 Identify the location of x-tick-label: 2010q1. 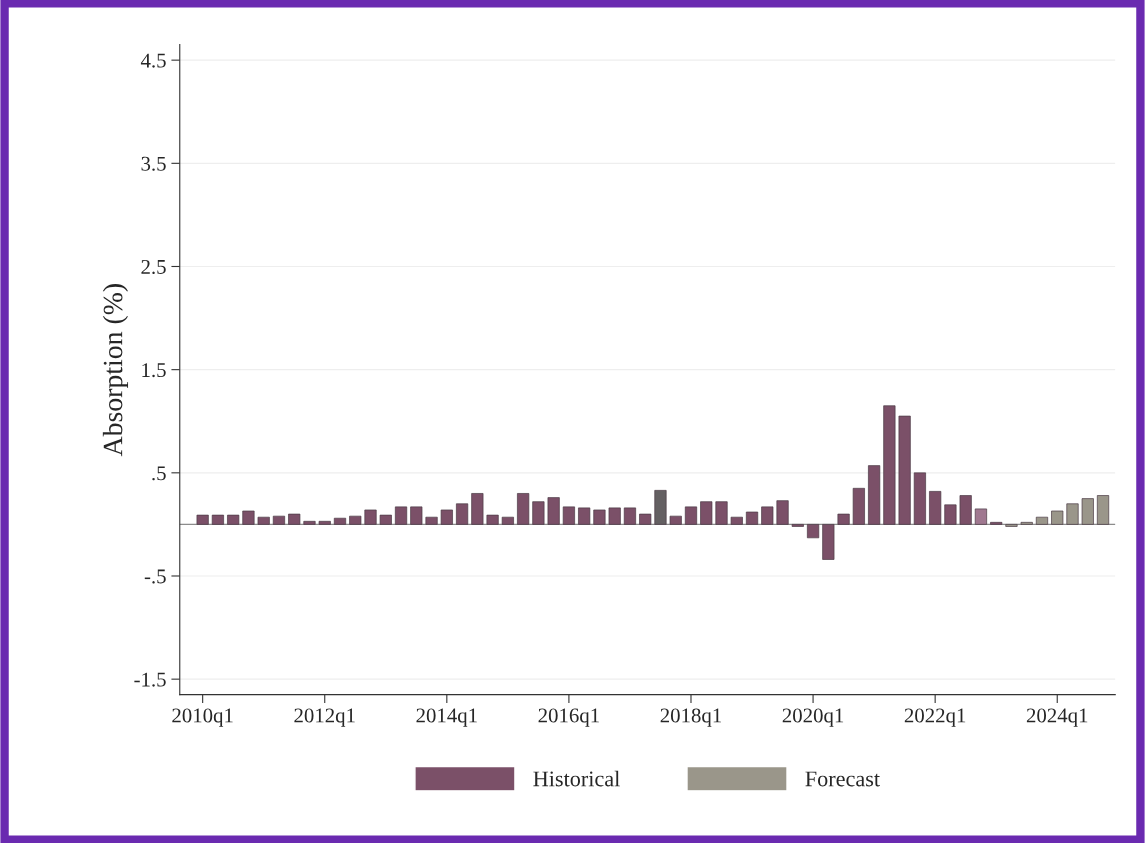
(202, 717).